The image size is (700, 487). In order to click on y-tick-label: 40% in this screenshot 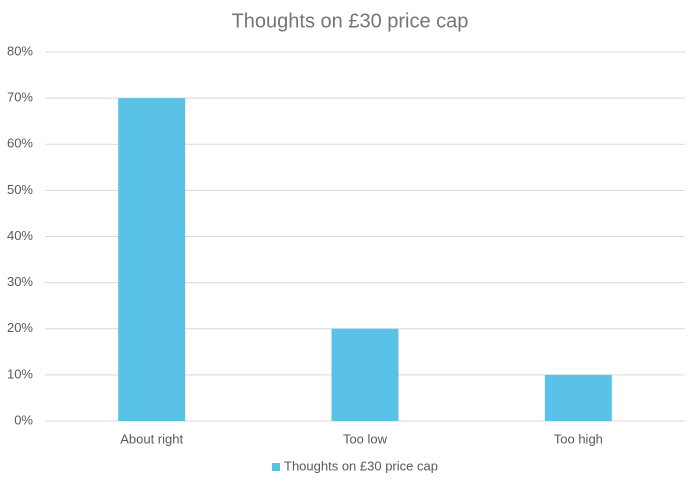, I will do `click(20, 235)`.